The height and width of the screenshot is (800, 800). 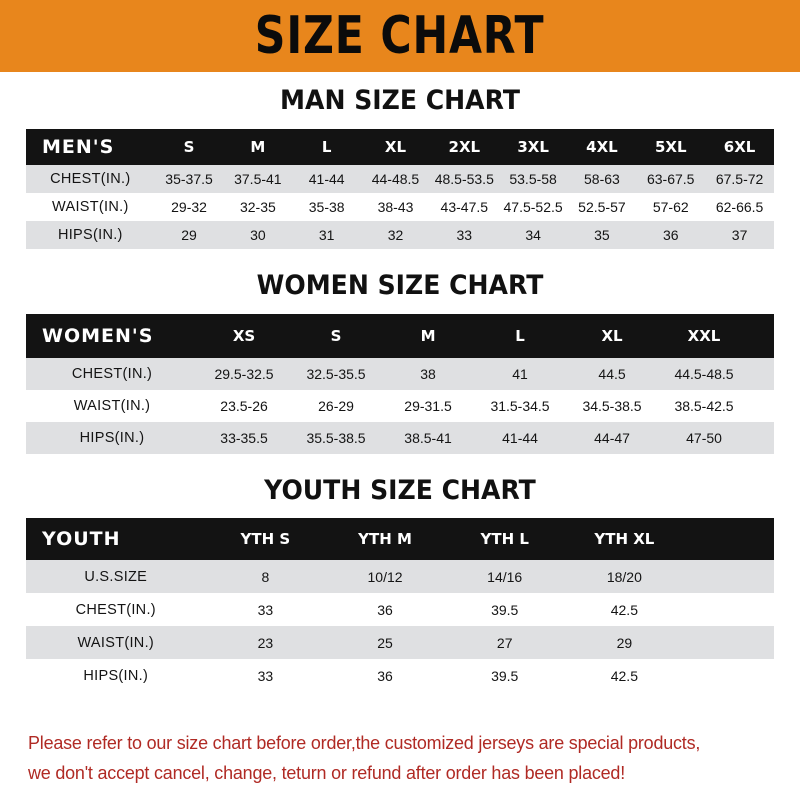 I want to click on cell: 38-43, so click(x=395, y=207).